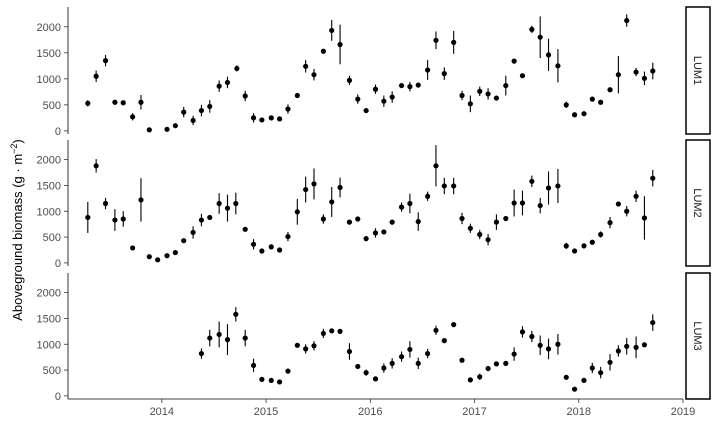 The width and height of the screenshot is (718, 445). What do you see at coordinates (49, 28) in the screenshot?
I see `y-tick-label: 2000` at bounding box center [49, 28].